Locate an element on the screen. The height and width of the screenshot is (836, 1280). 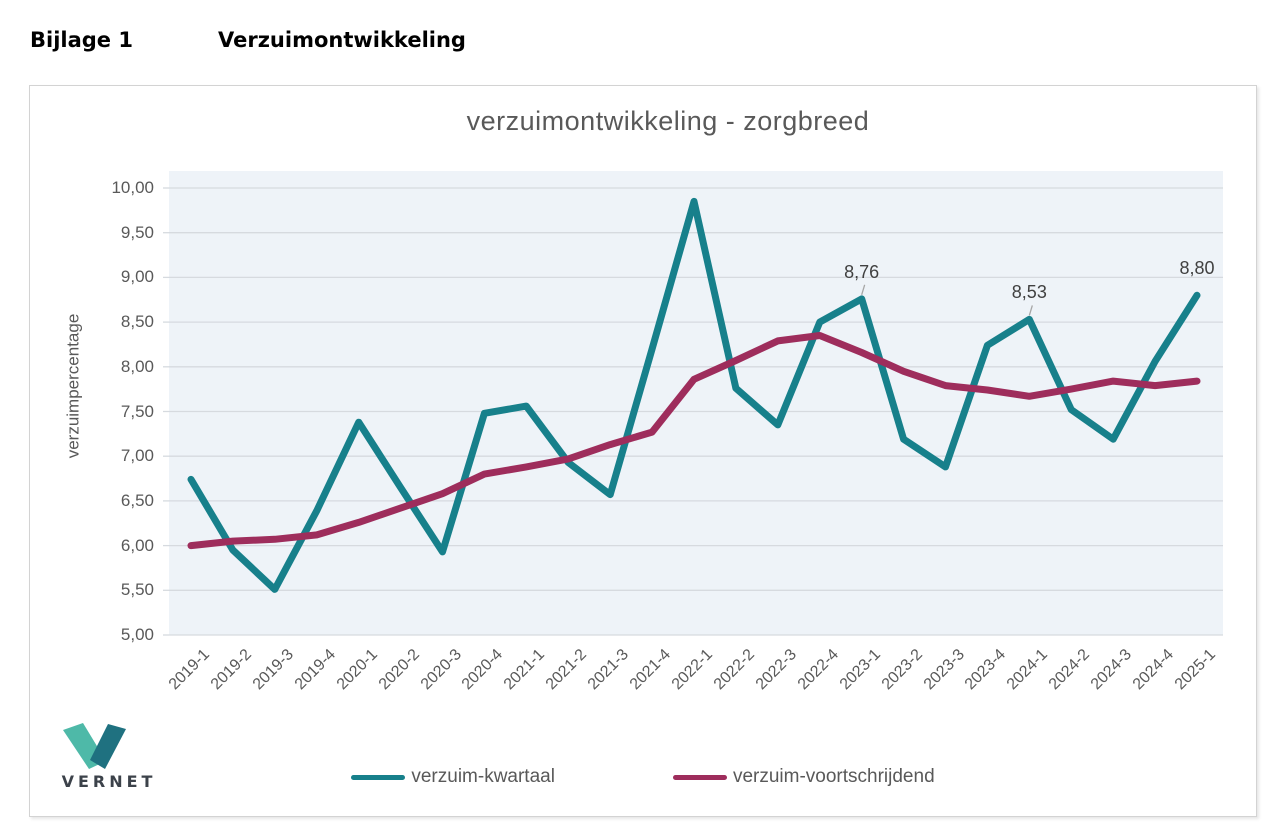
y-tick-label: 8,00 is located at coordinates (137, 366).